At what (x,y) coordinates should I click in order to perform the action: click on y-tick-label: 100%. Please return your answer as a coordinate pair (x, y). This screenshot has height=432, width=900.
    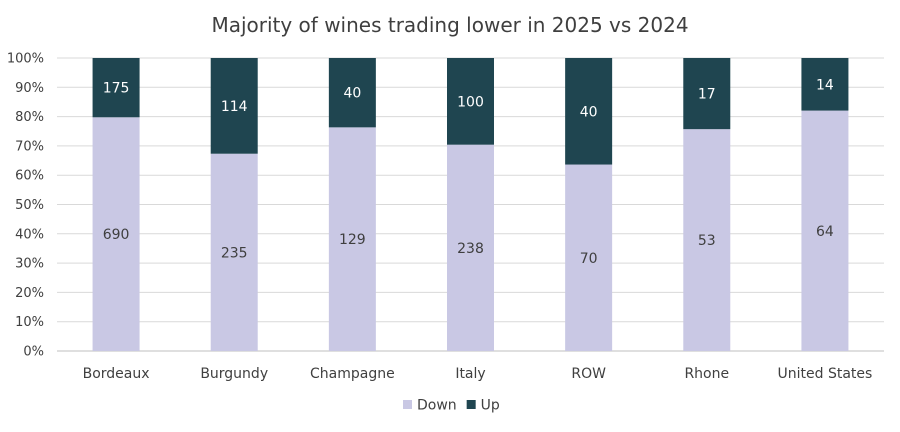
    Looking at the image, I should click on (25, 59).